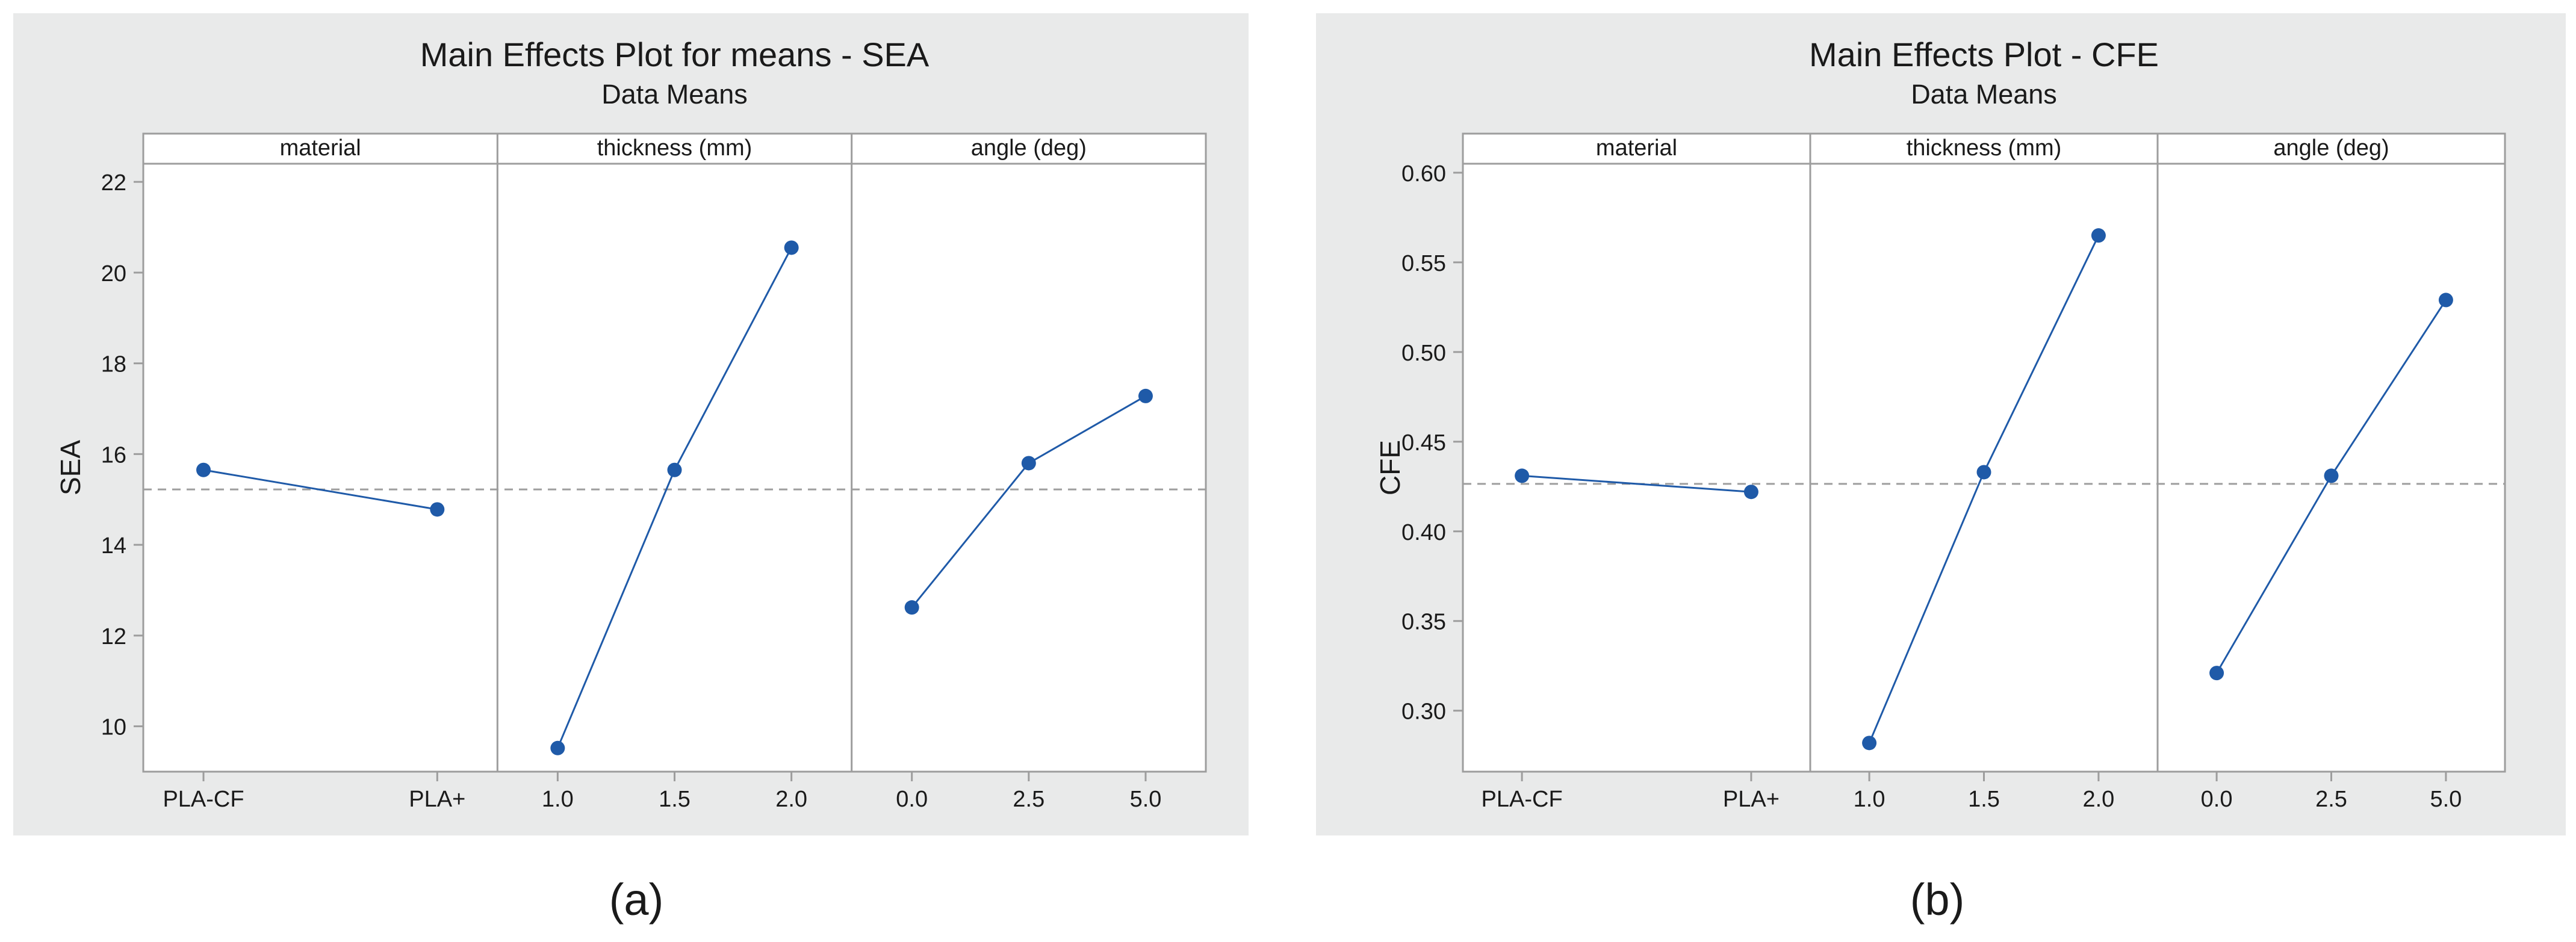  Describe the element at coordinates (113, 546) in the screenshot. I see `y-tick-label: 14` at that location.